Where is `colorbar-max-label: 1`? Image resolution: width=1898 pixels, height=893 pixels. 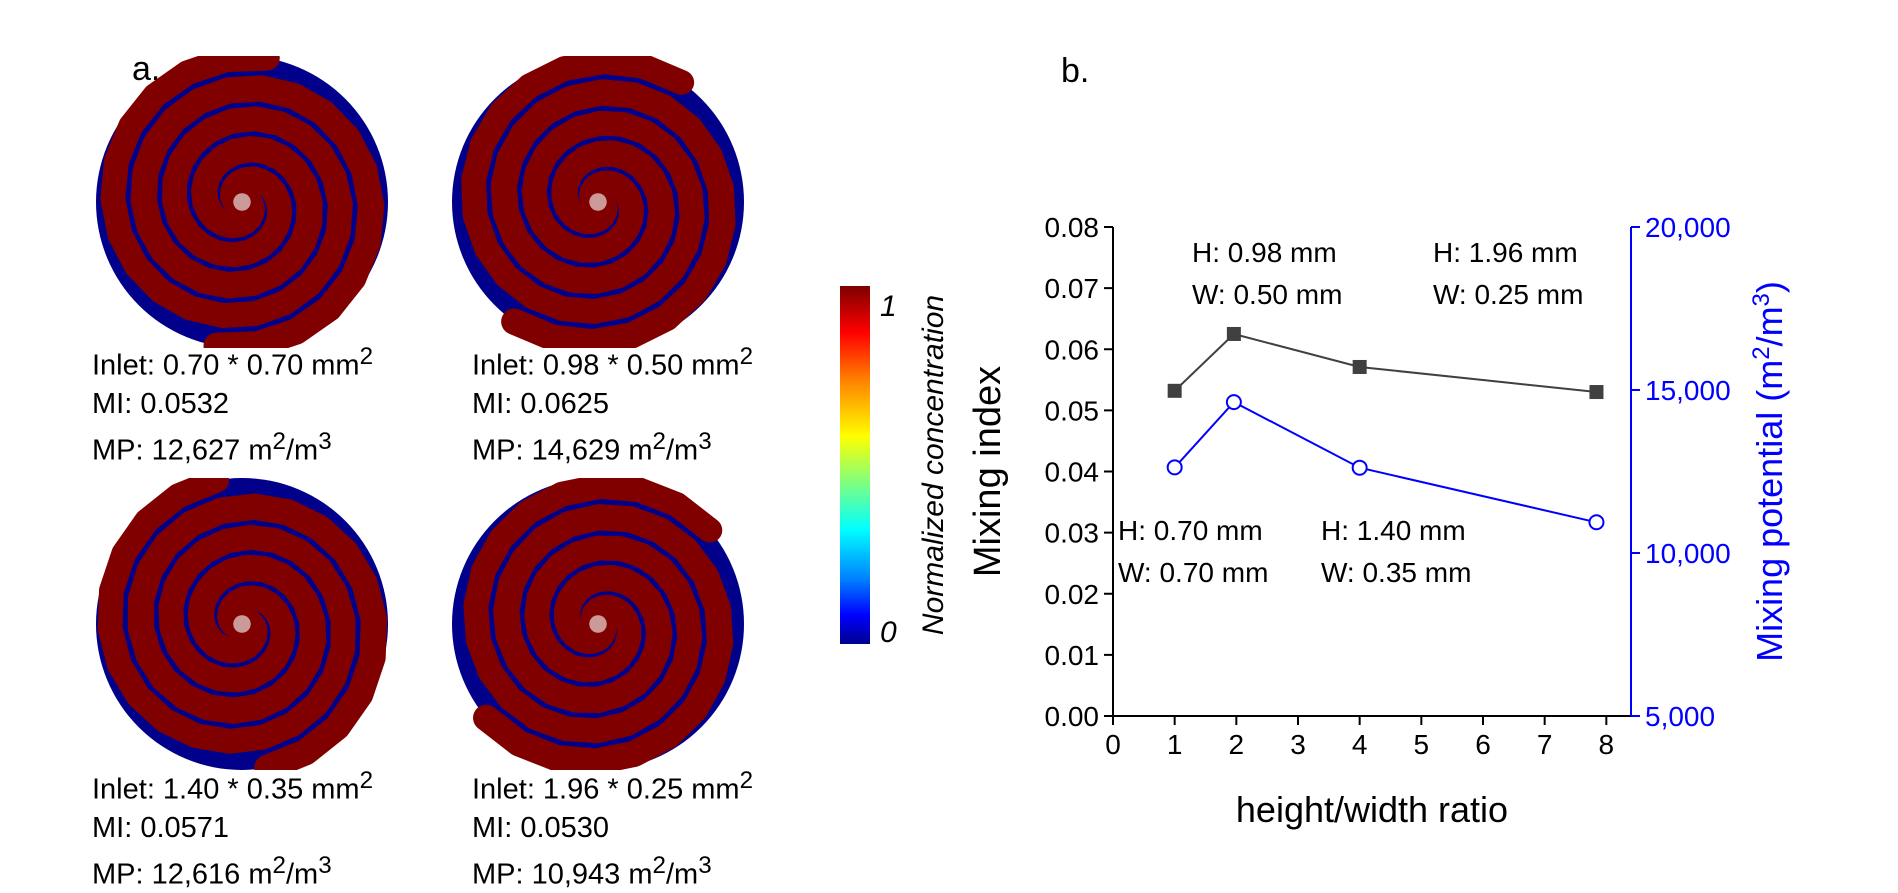
colorbar-max-label: 1 is located at coordinates (888, 306).